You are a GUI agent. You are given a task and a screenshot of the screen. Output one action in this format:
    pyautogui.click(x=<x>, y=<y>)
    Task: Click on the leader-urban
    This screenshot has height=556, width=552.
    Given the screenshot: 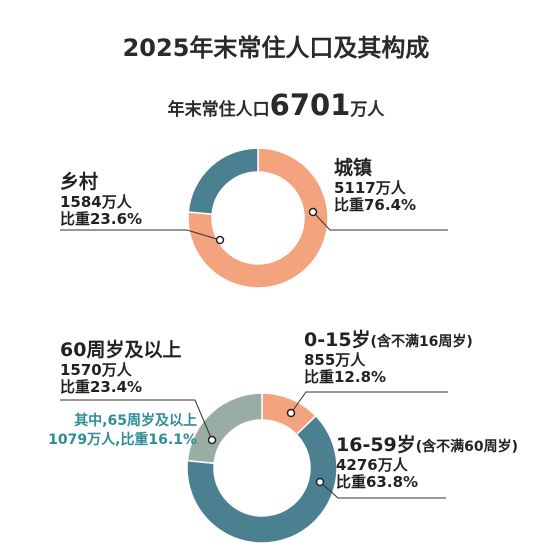 What is the action you would take?
    pyautogui.click(x=380, y=221)
    